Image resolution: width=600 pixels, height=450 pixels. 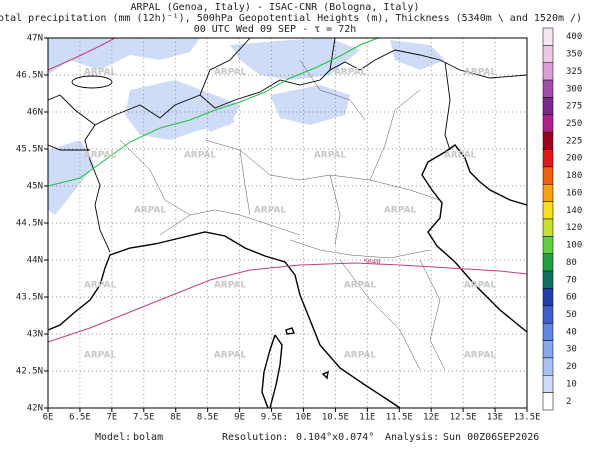 I want to click on y-label: 47N, so click(x=35, y=39).